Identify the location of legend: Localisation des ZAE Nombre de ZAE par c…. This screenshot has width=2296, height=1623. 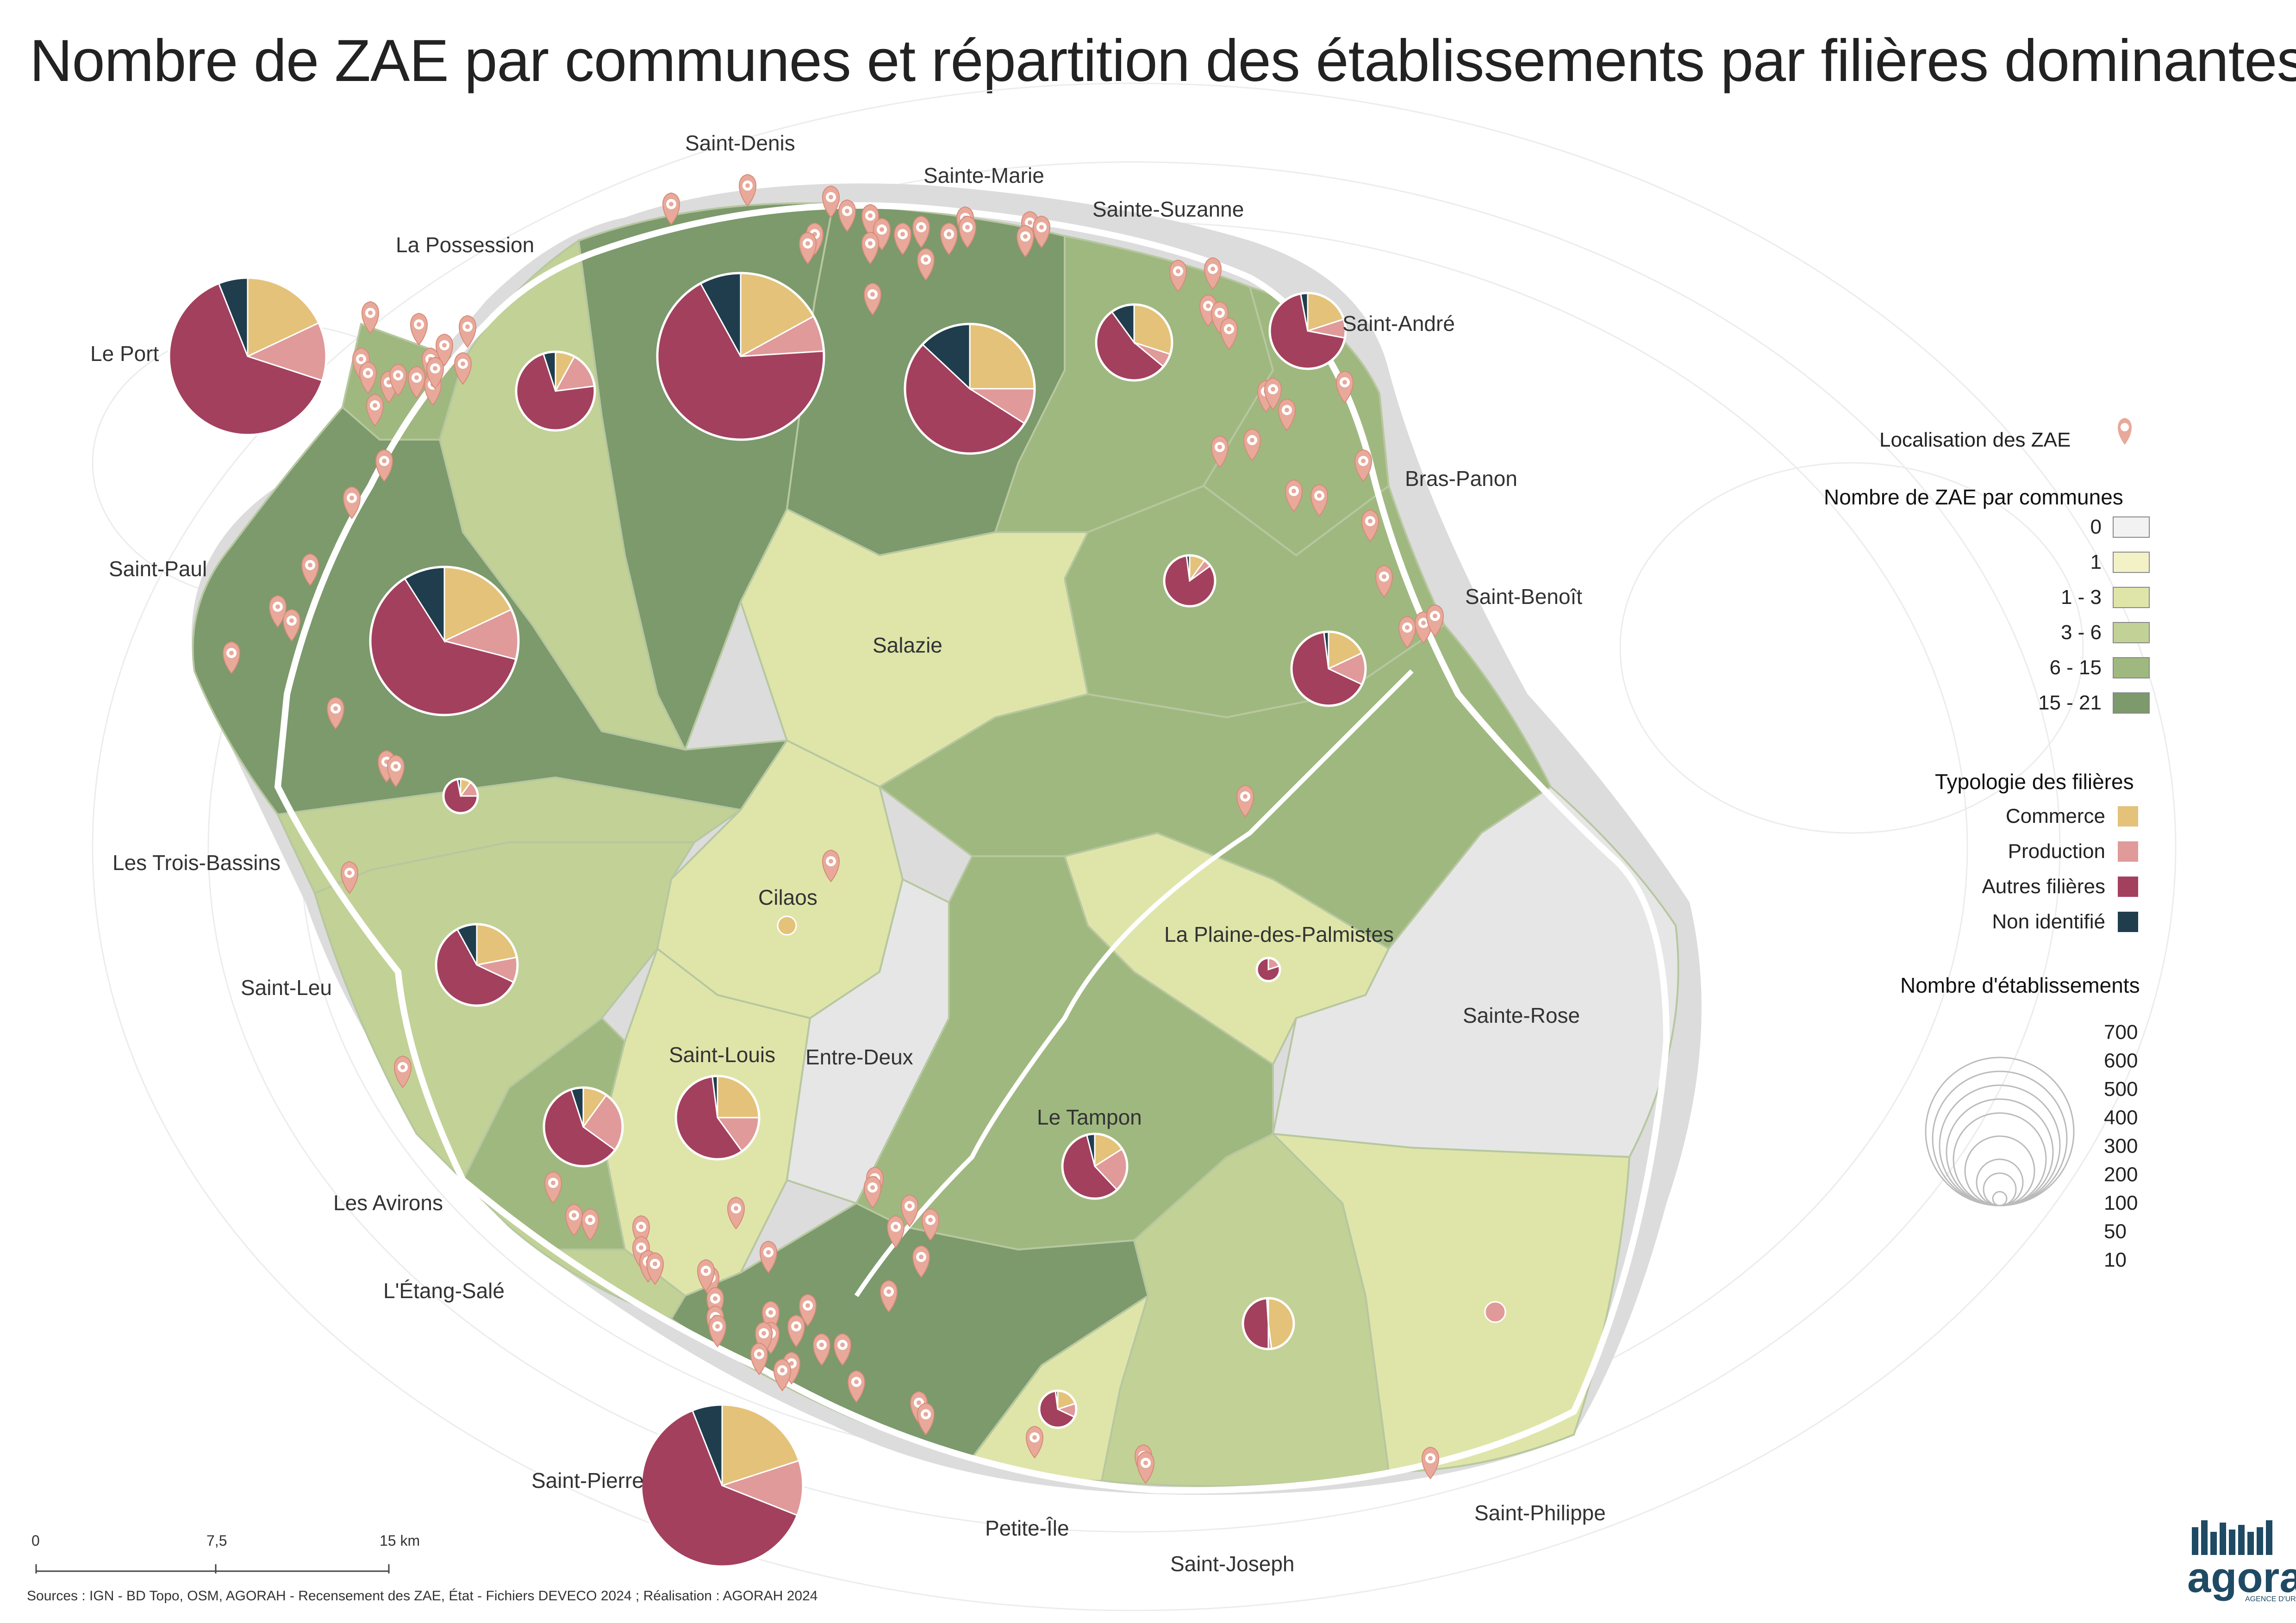
(1987, 844).